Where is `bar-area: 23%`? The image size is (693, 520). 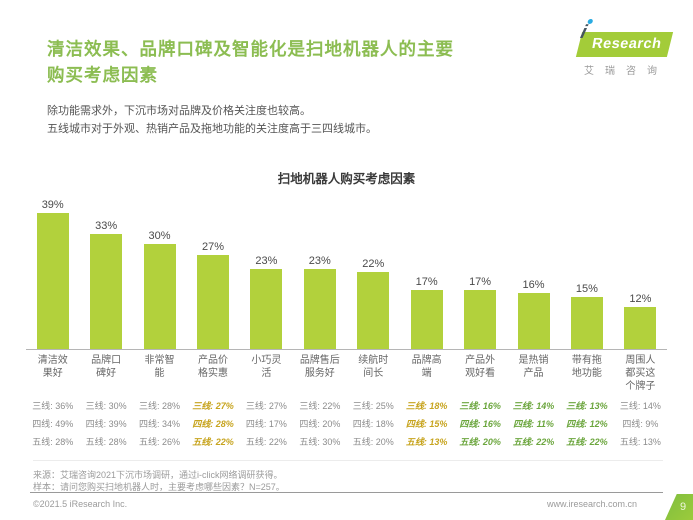
bar-area: 23% is located at coordinates (319, 273).